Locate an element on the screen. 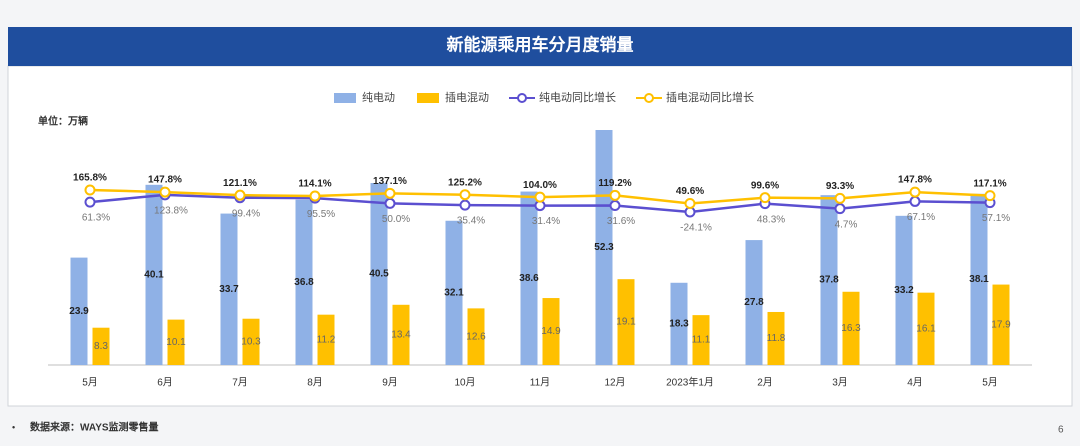  bar-label: 19.1 is located at coordinates (626, 322).